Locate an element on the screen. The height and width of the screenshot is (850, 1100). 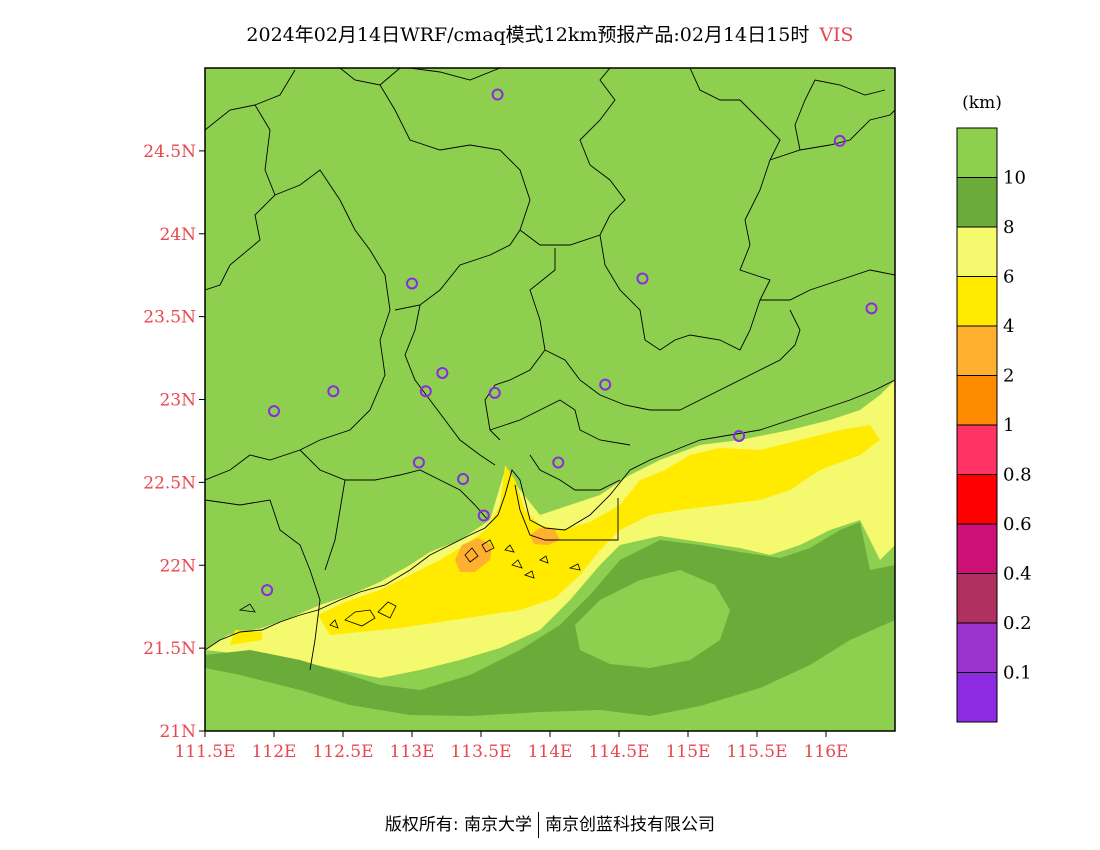
vis-ocean-south is located at coordinates (550, 675).